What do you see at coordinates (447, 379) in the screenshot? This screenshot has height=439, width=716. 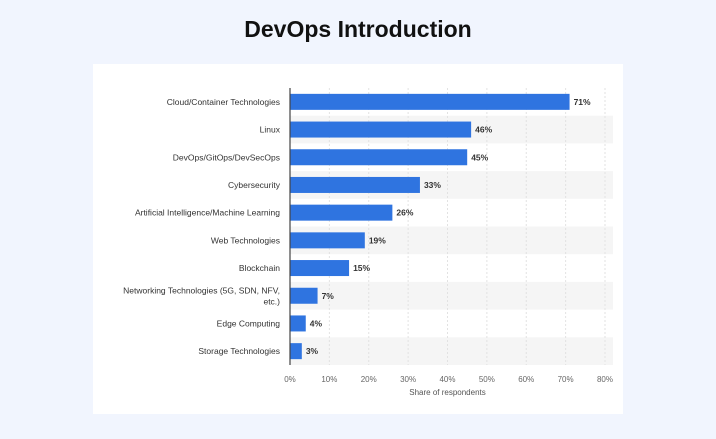 I see `x-tick-label: 40%` at bounding box center [447, 379].